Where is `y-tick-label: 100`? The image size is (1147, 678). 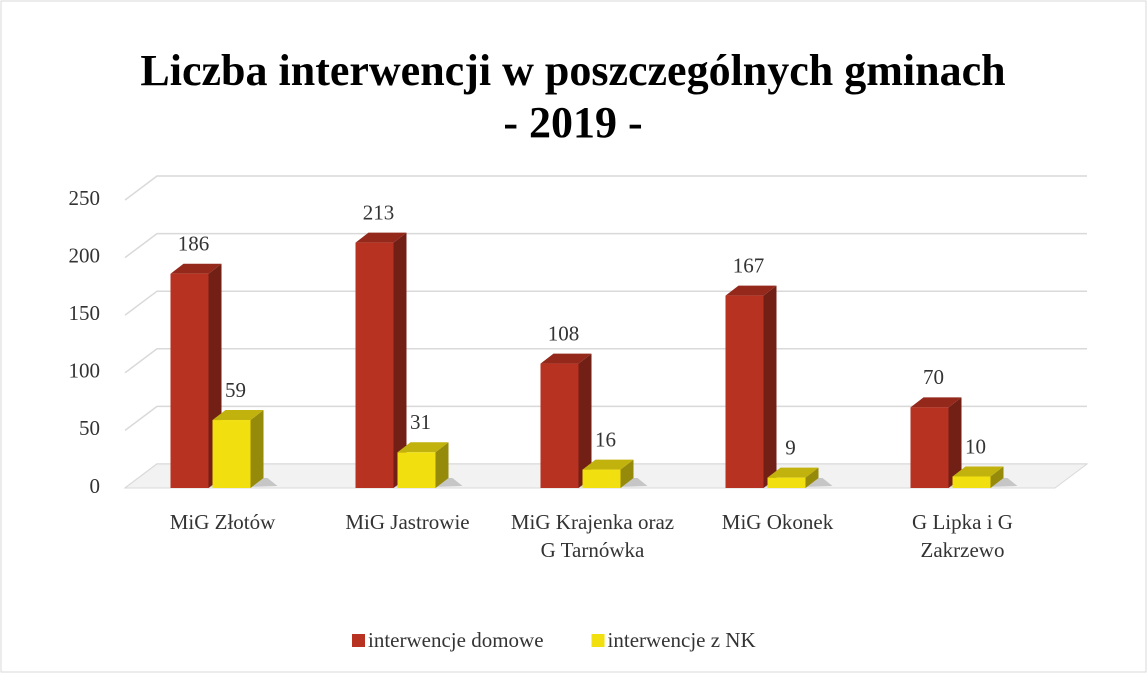 y-tick-label: 100 is located at coordinates (85, 371).